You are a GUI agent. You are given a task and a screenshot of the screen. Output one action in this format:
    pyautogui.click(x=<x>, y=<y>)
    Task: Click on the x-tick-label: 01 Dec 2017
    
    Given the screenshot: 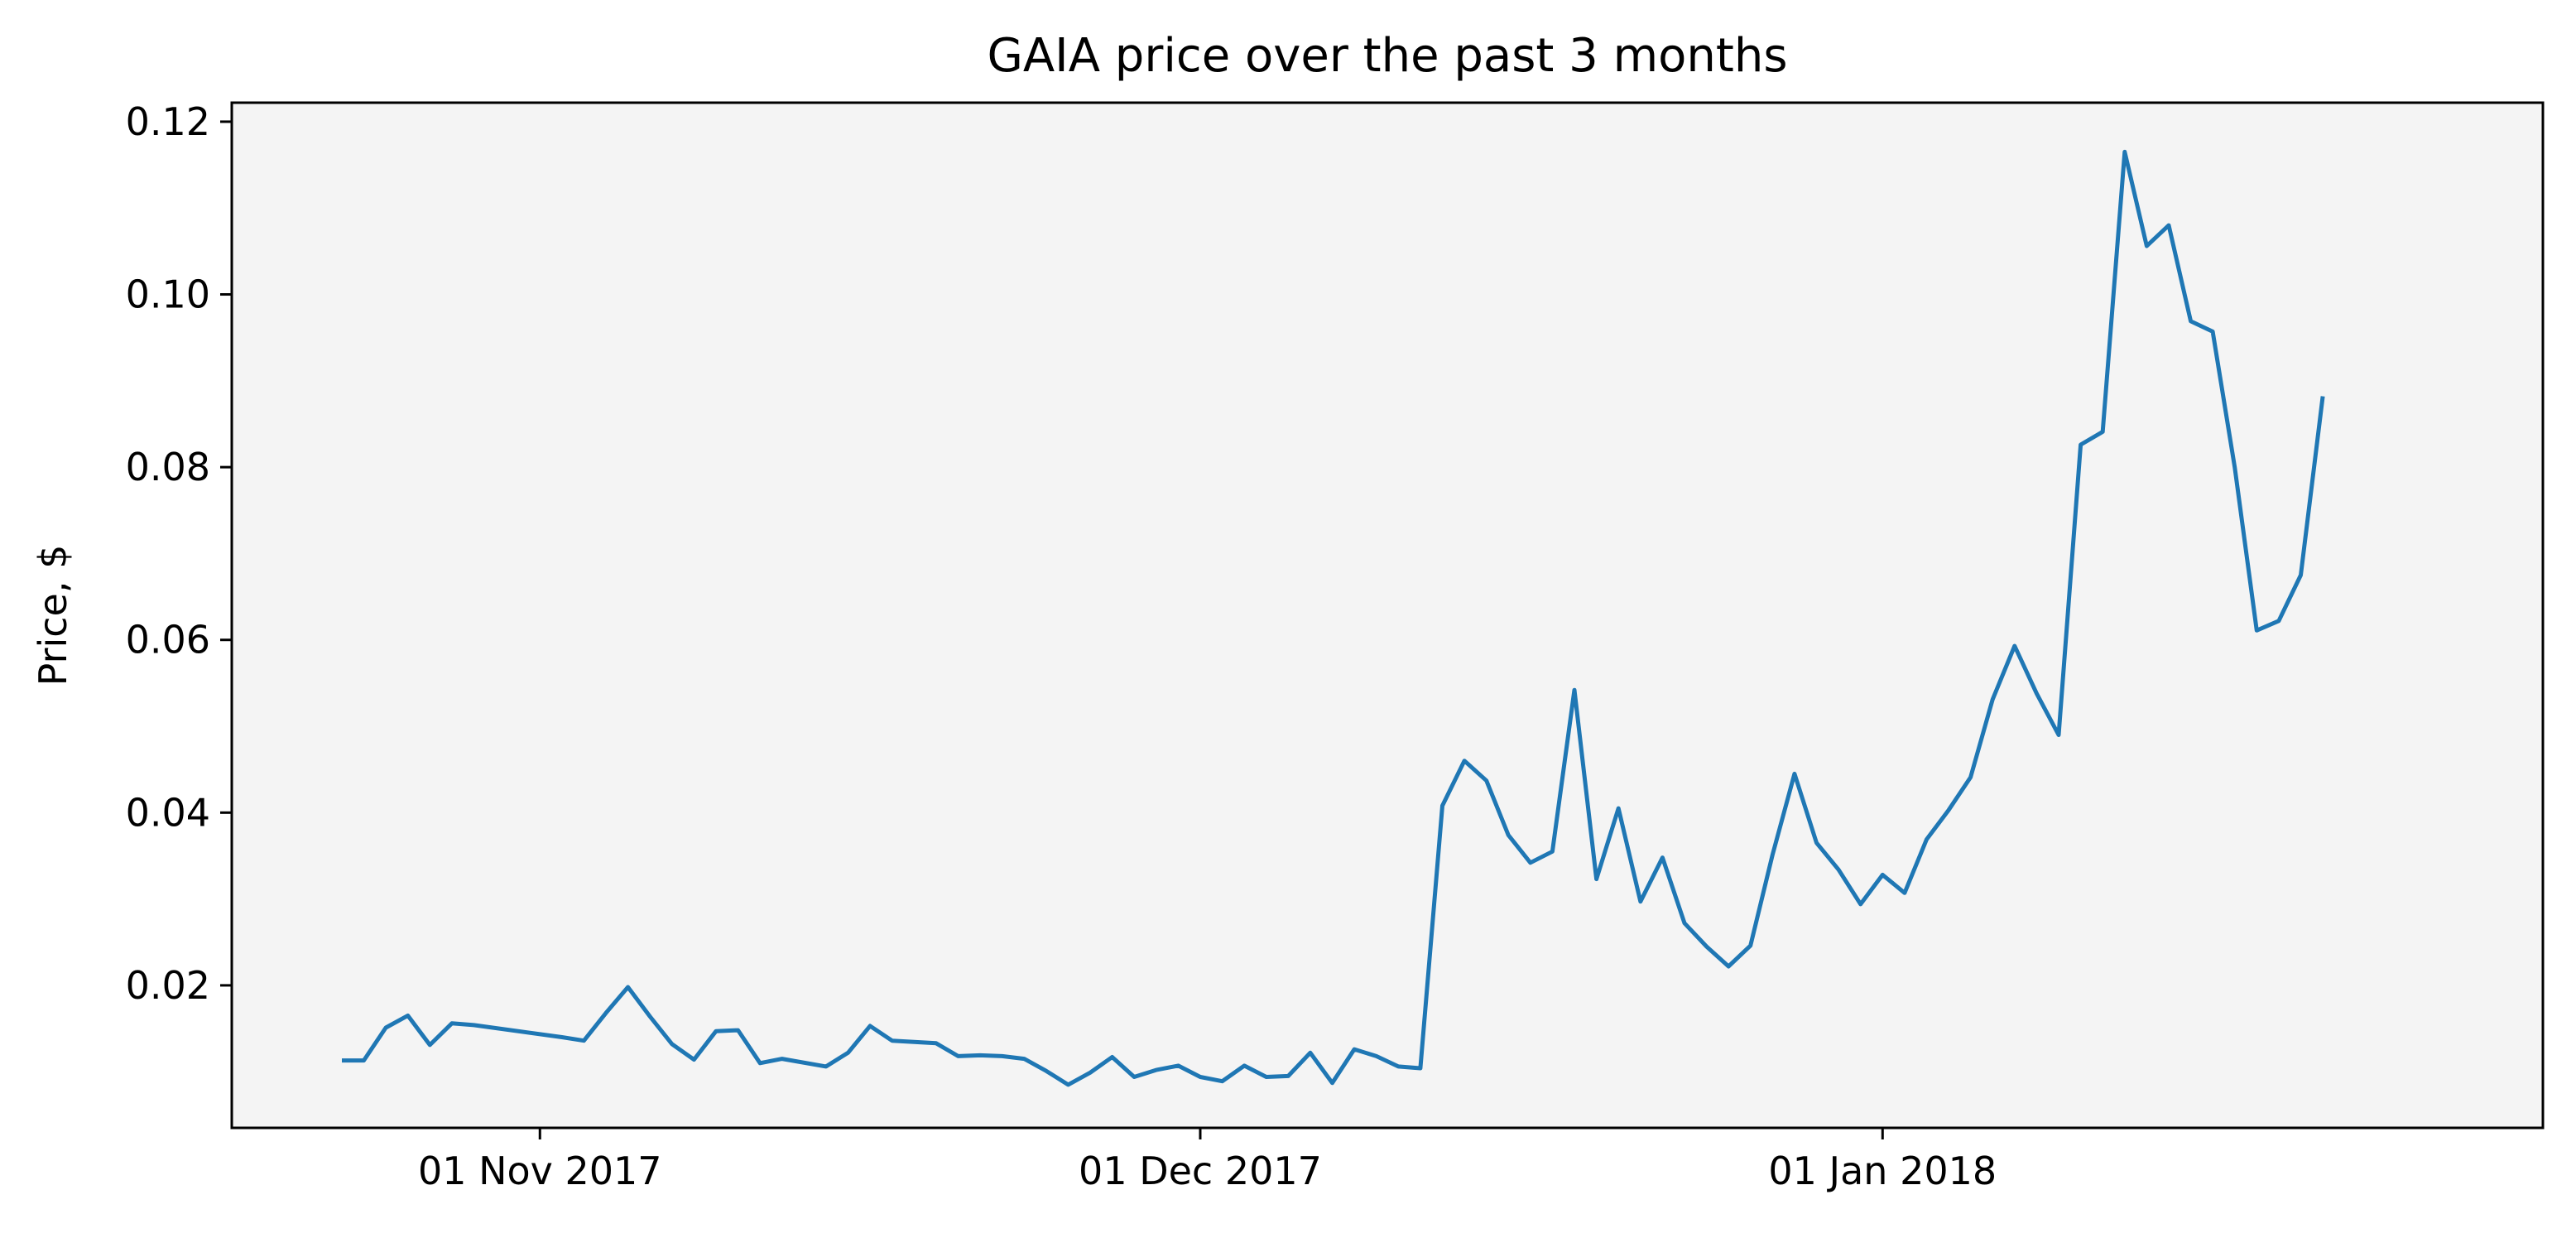 What is the action you would take?
    pyautogui.click(x=1200, y=1171)
    